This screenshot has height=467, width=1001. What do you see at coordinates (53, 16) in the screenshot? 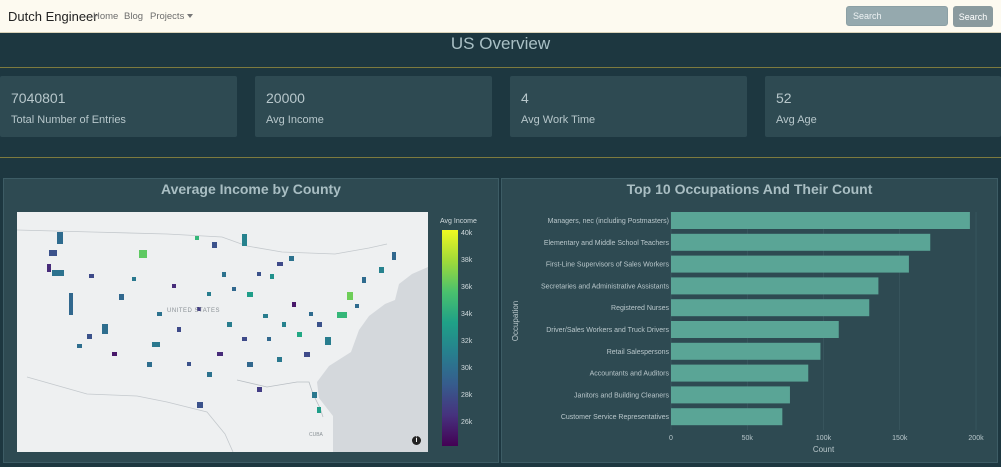
I see `brand-logo: Dutch Engineer` at bounding box center [53, 16].